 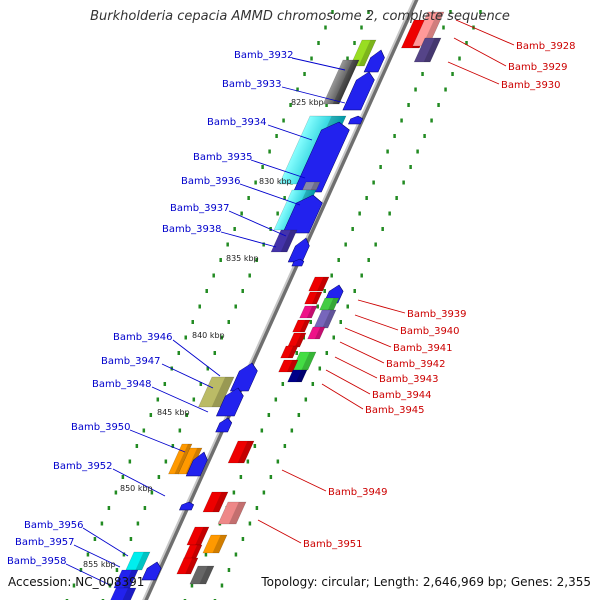 What do you see at coordinates (237, 122) in the screenshot?
I see `gene-label: Bamb_3934` at bounding box center [237, 122].